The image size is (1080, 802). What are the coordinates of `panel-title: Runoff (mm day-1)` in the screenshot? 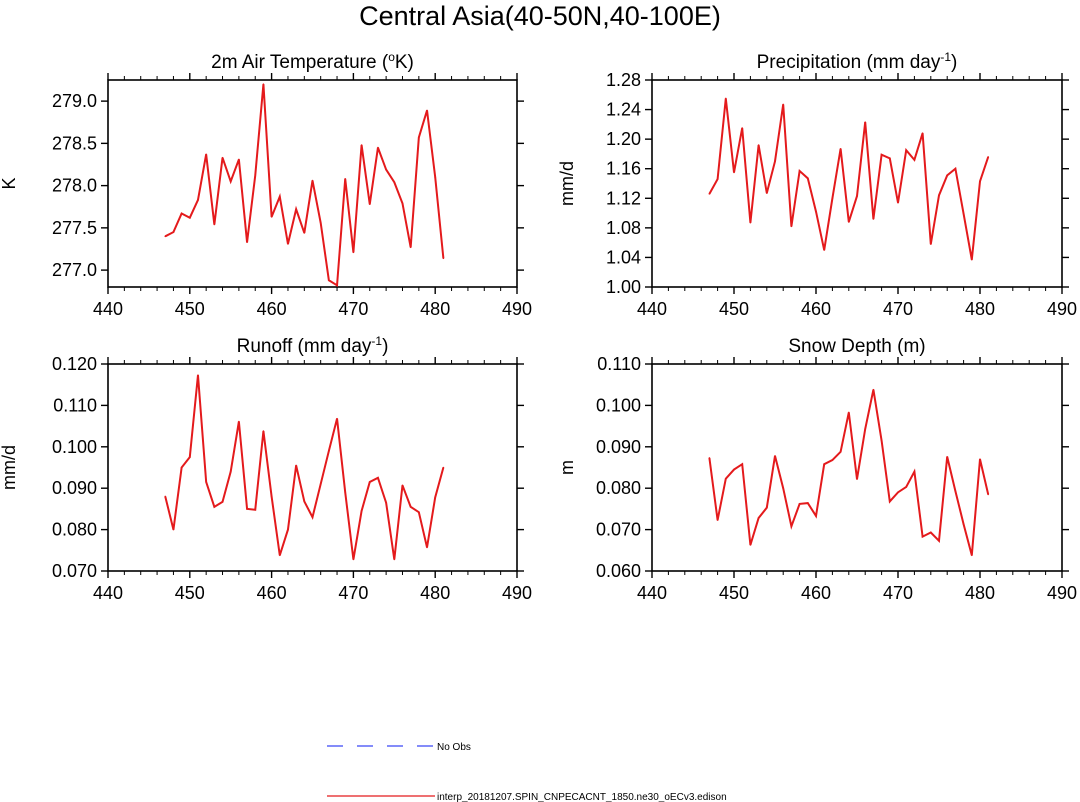 It's located at (313, 345).